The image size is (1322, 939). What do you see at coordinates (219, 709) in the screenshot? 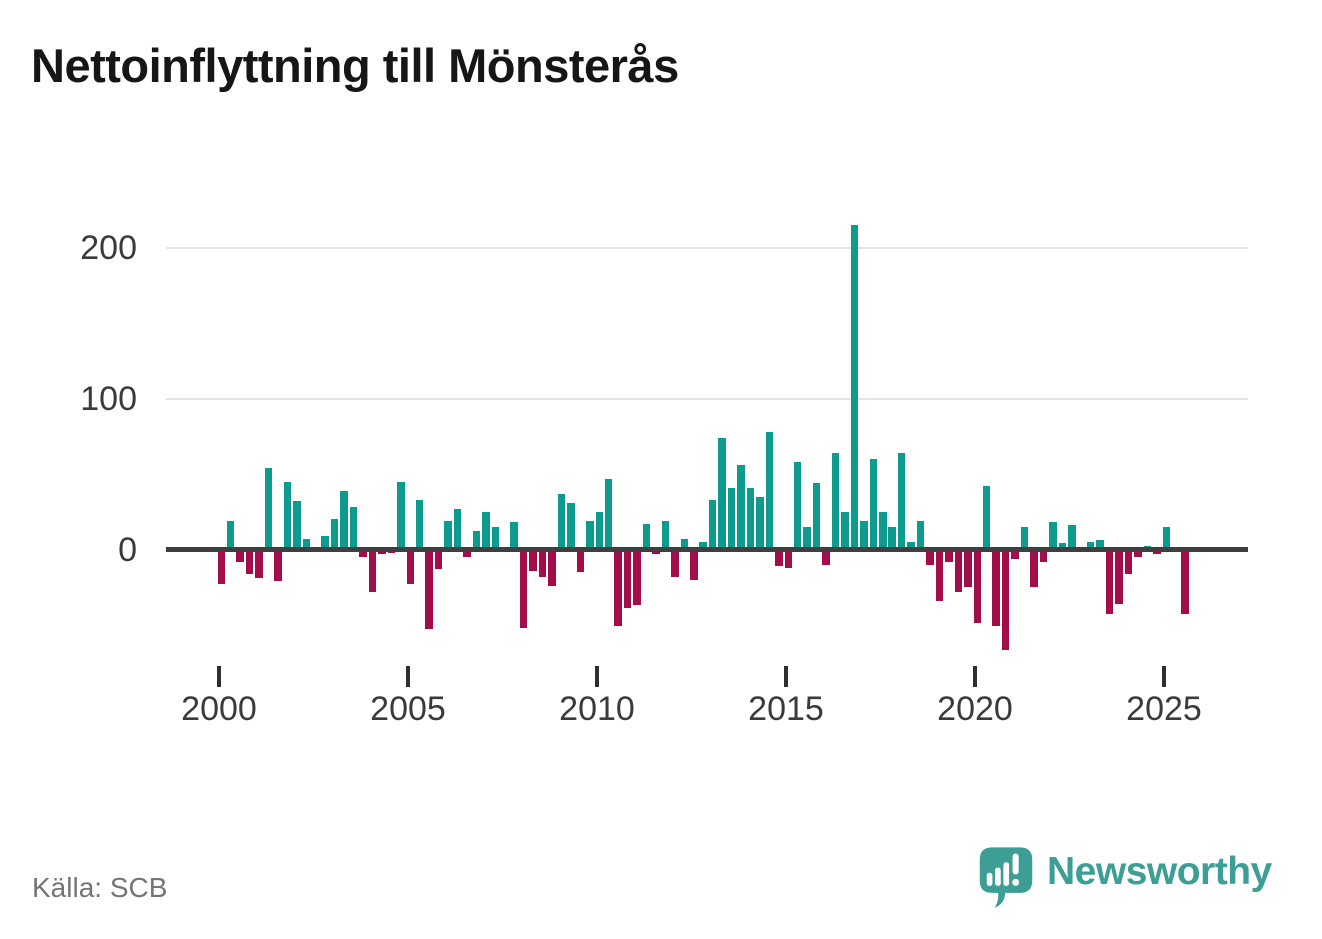
I see `x-axis-year-label: 2000` at bounding box center [219, 709].